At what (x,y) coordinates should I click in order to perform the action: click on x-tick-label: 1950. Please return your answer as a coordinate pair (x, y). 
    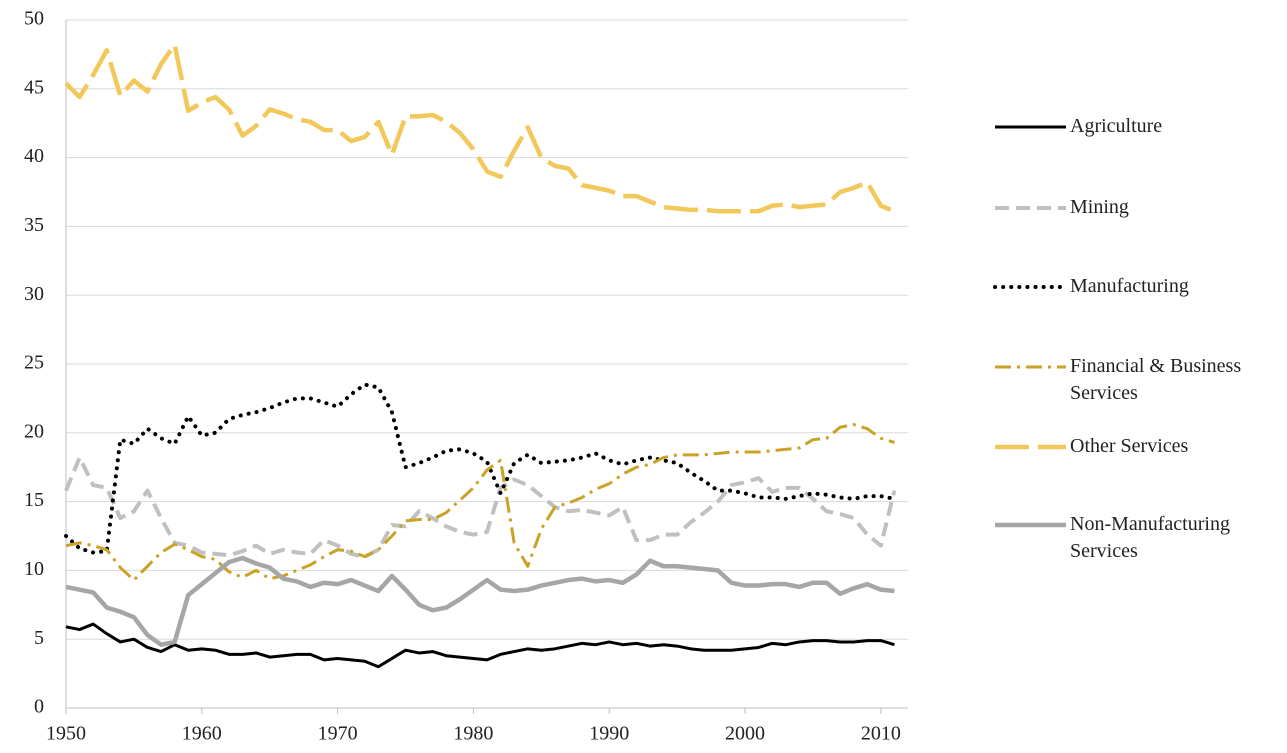
    Looking at the image, I should click on (66, 734).